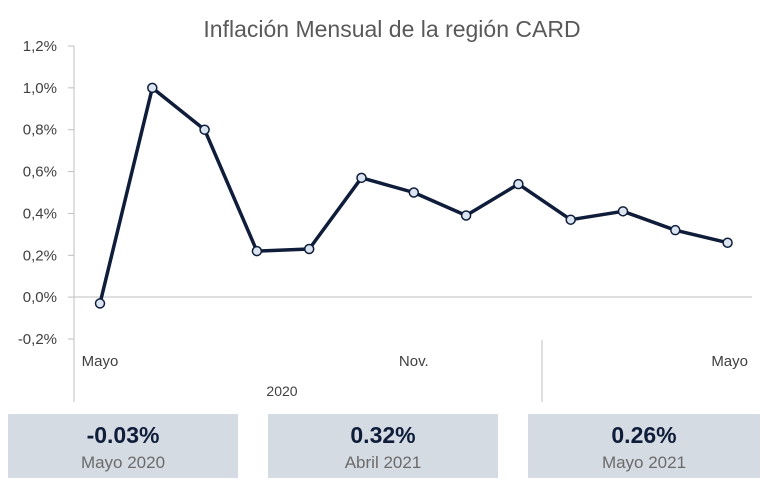  What do you see at coordinates (383, 435) in the screenshot?
I see `card-value: 0.32%` at bounding box center [383, 435].